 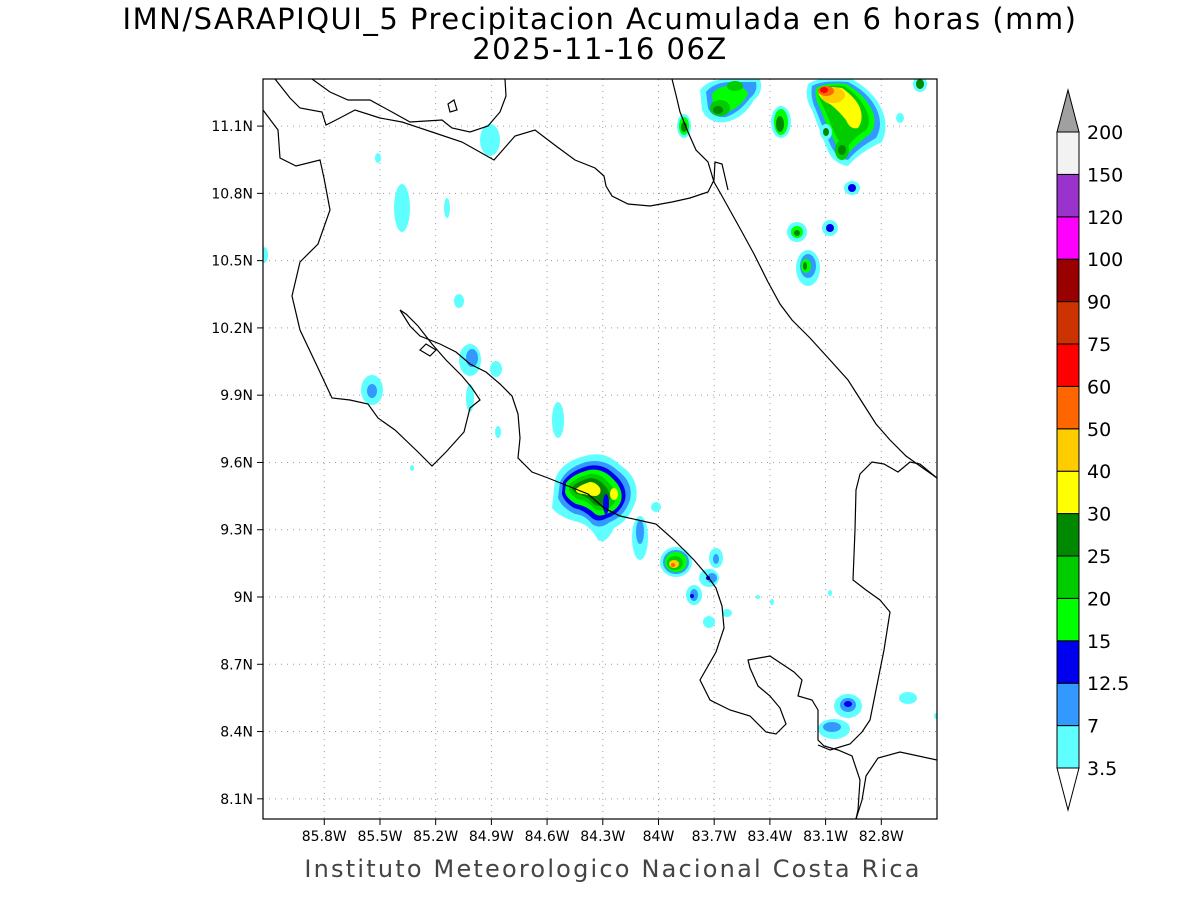 I want to click on lon-tick-label: 85.8W, so click(x=324, y=837).